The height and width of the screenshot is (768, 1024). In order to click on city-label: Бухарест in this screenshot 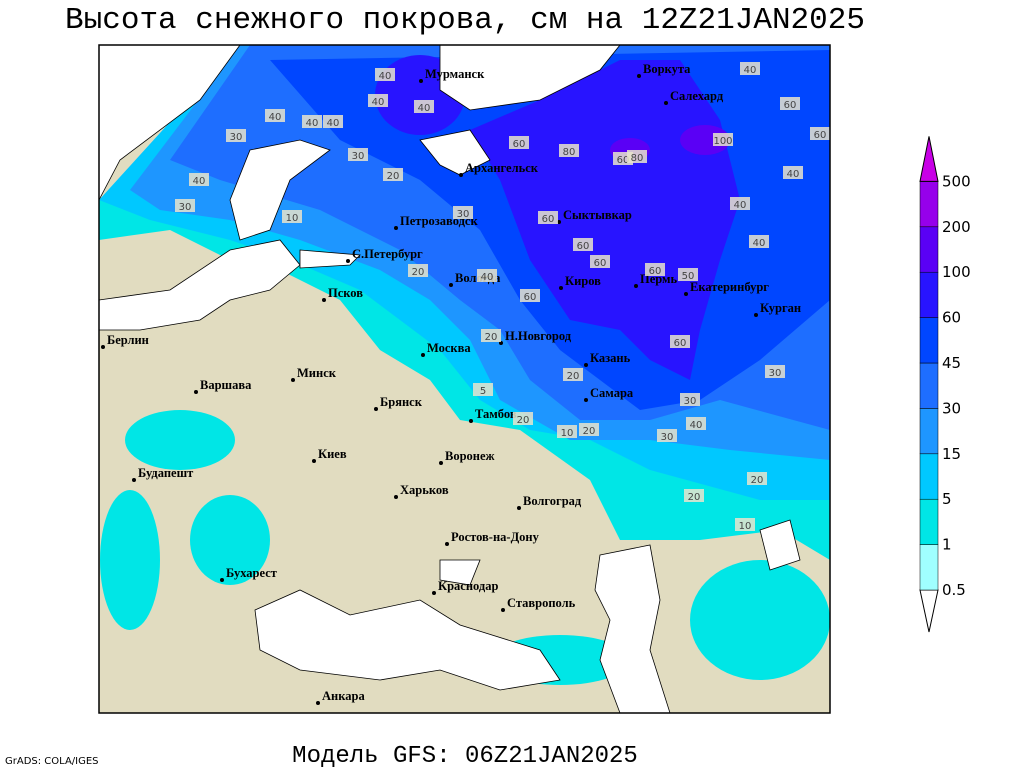, I will do `click(251, 573)`.